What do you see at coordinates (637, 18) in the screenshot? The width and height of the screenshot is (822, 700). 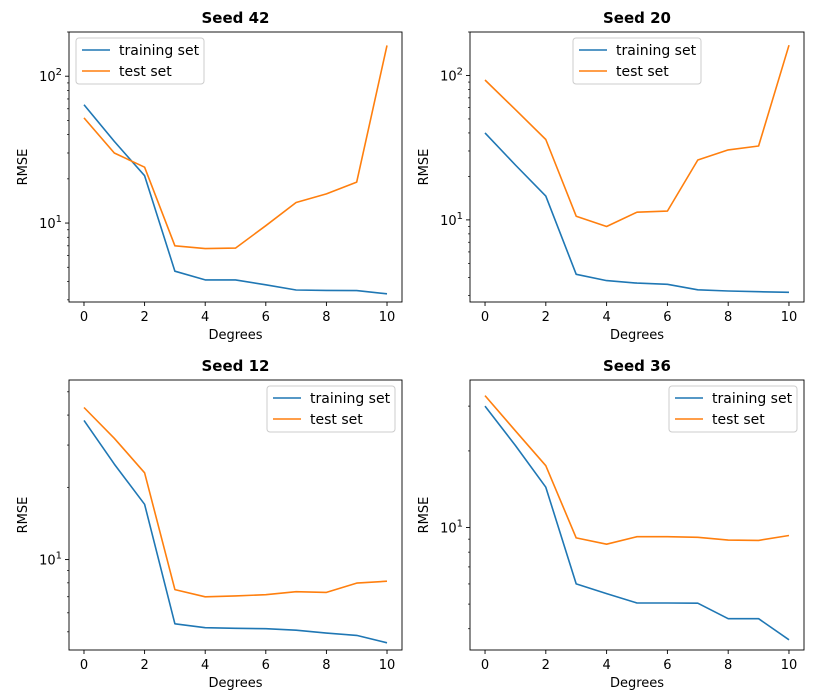 I see `subplot-title: Seed 20` at bounding box center [637, 18].